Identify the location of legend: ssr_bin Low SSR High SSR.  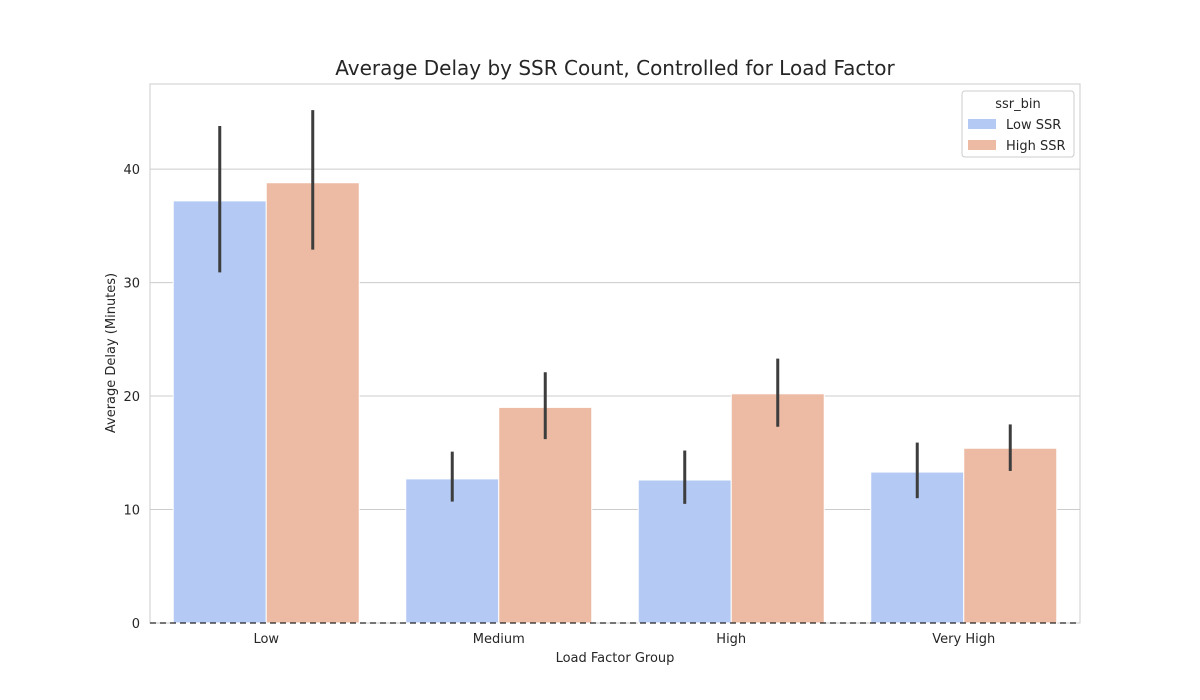
(1018, 124).